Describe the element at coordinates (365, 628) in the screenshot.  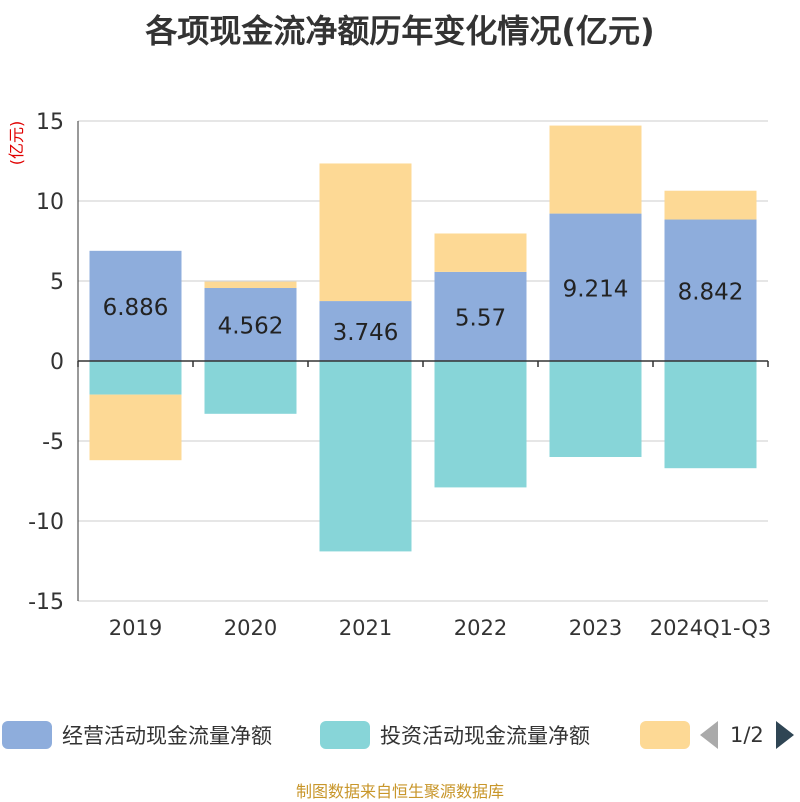
I see `x-tick-label: 2021` at that location.